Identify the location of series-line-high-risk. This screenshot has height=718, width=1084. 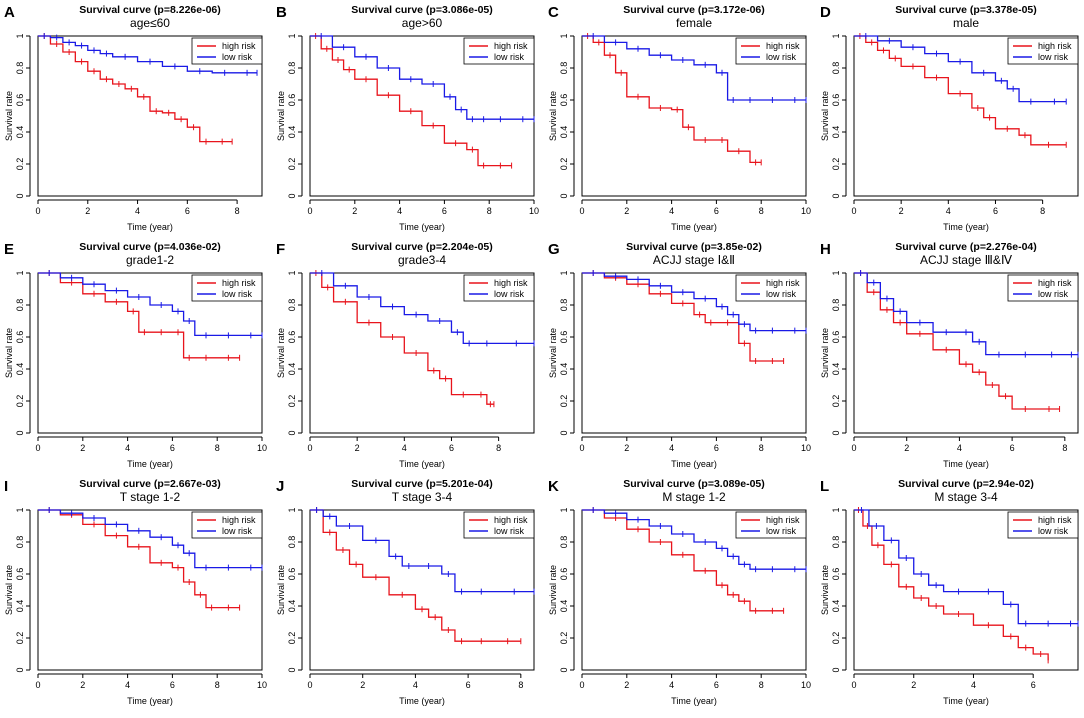
(960, 90).